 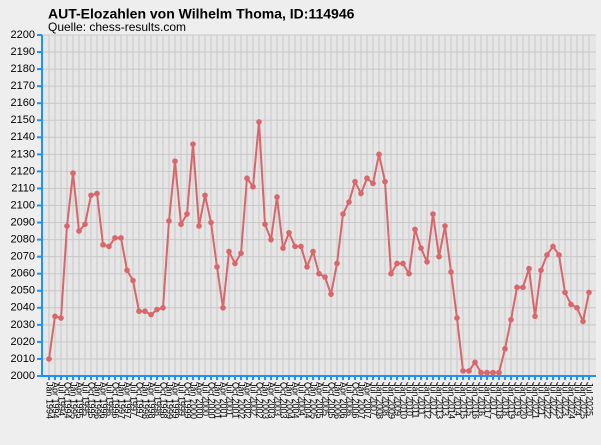 I want to click on x-tick-label: Apr 1994, so click(x=56, y=400).